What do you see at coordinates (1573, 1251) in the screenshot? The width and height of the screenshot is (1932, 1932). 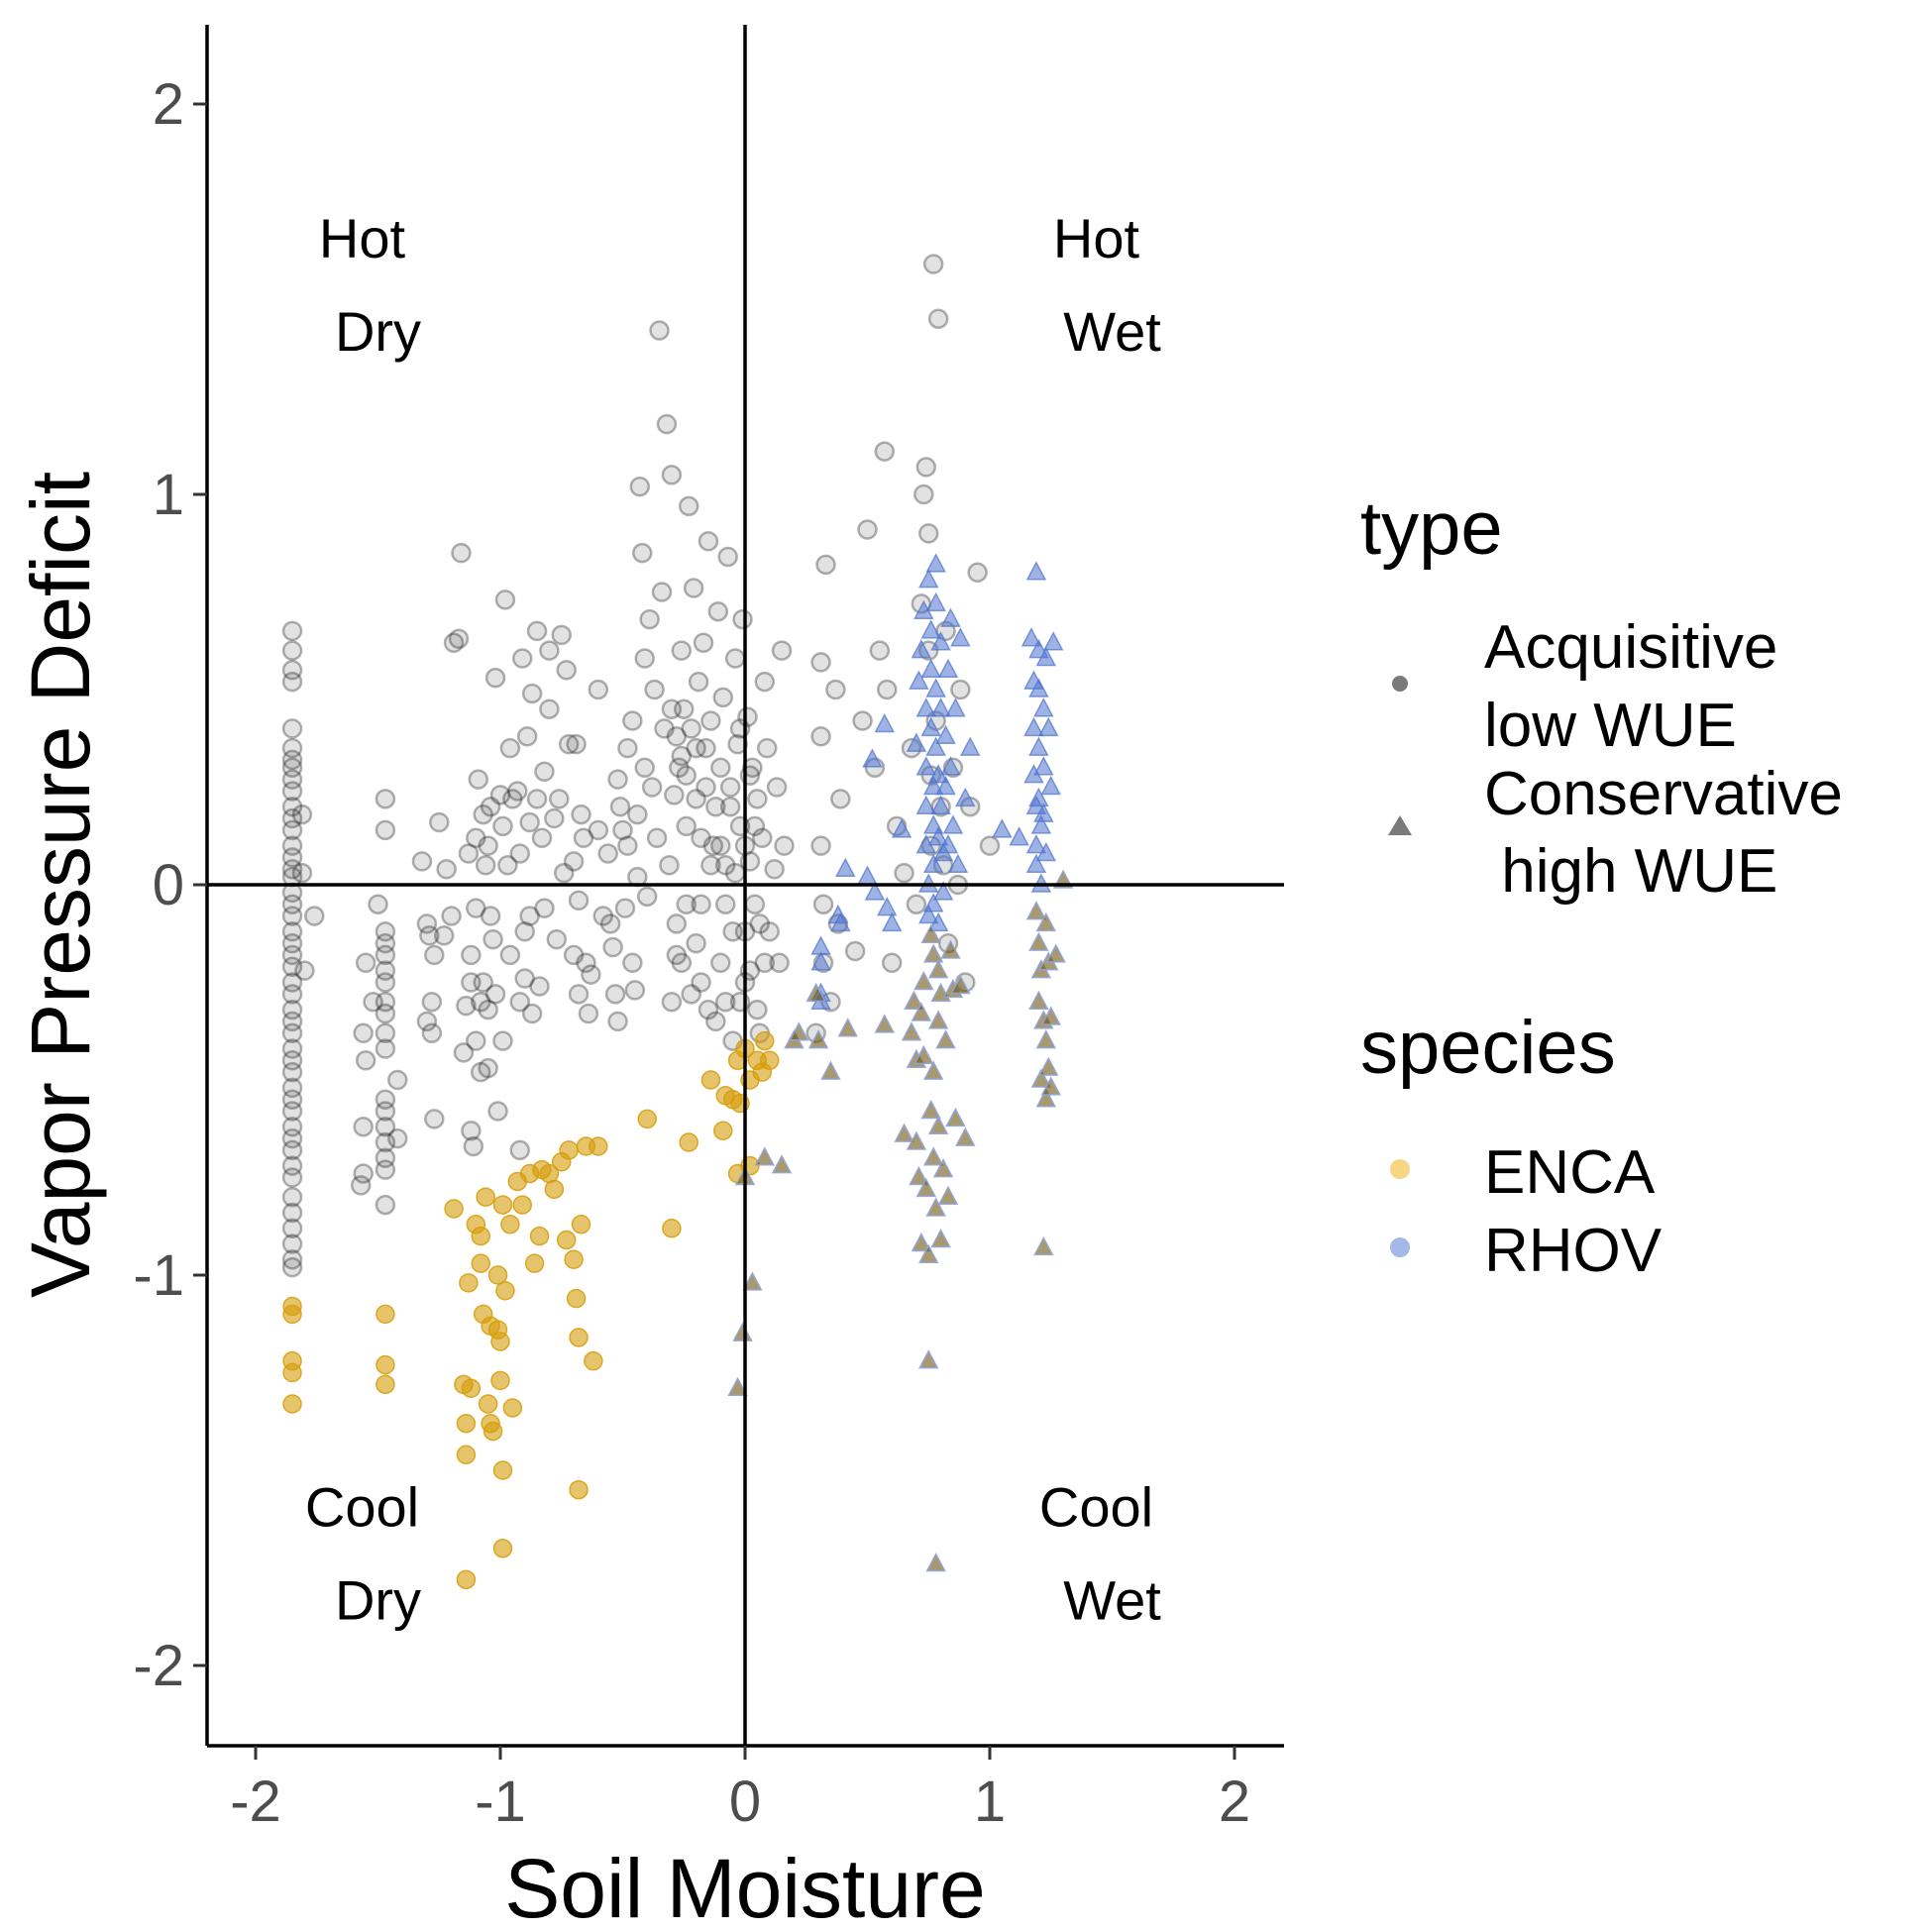 I see `legend-rhov-label: RHOV` at bounding box center [1573, 1251].